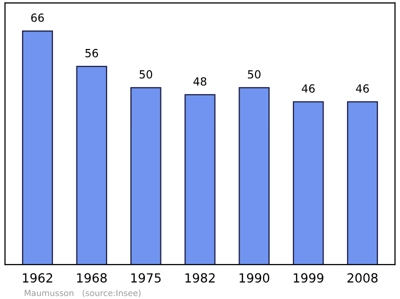  Describe the element at coordinates (363, 278) in the screenshot. I see `x-tick-label: 2008` at that location.